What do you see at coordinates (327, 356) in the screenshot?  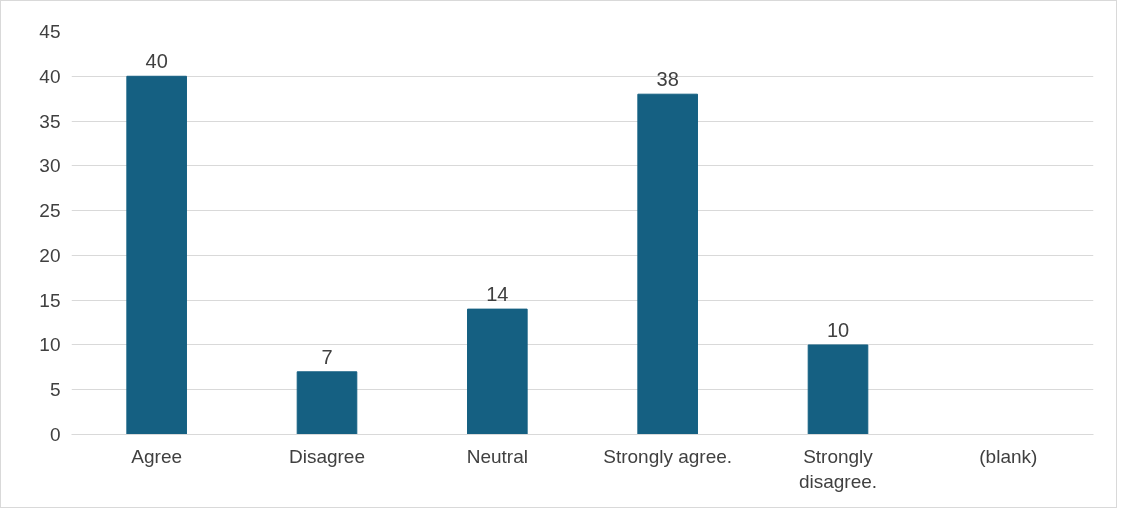 I see `data-label: 7` at bounding box center [327, 356].